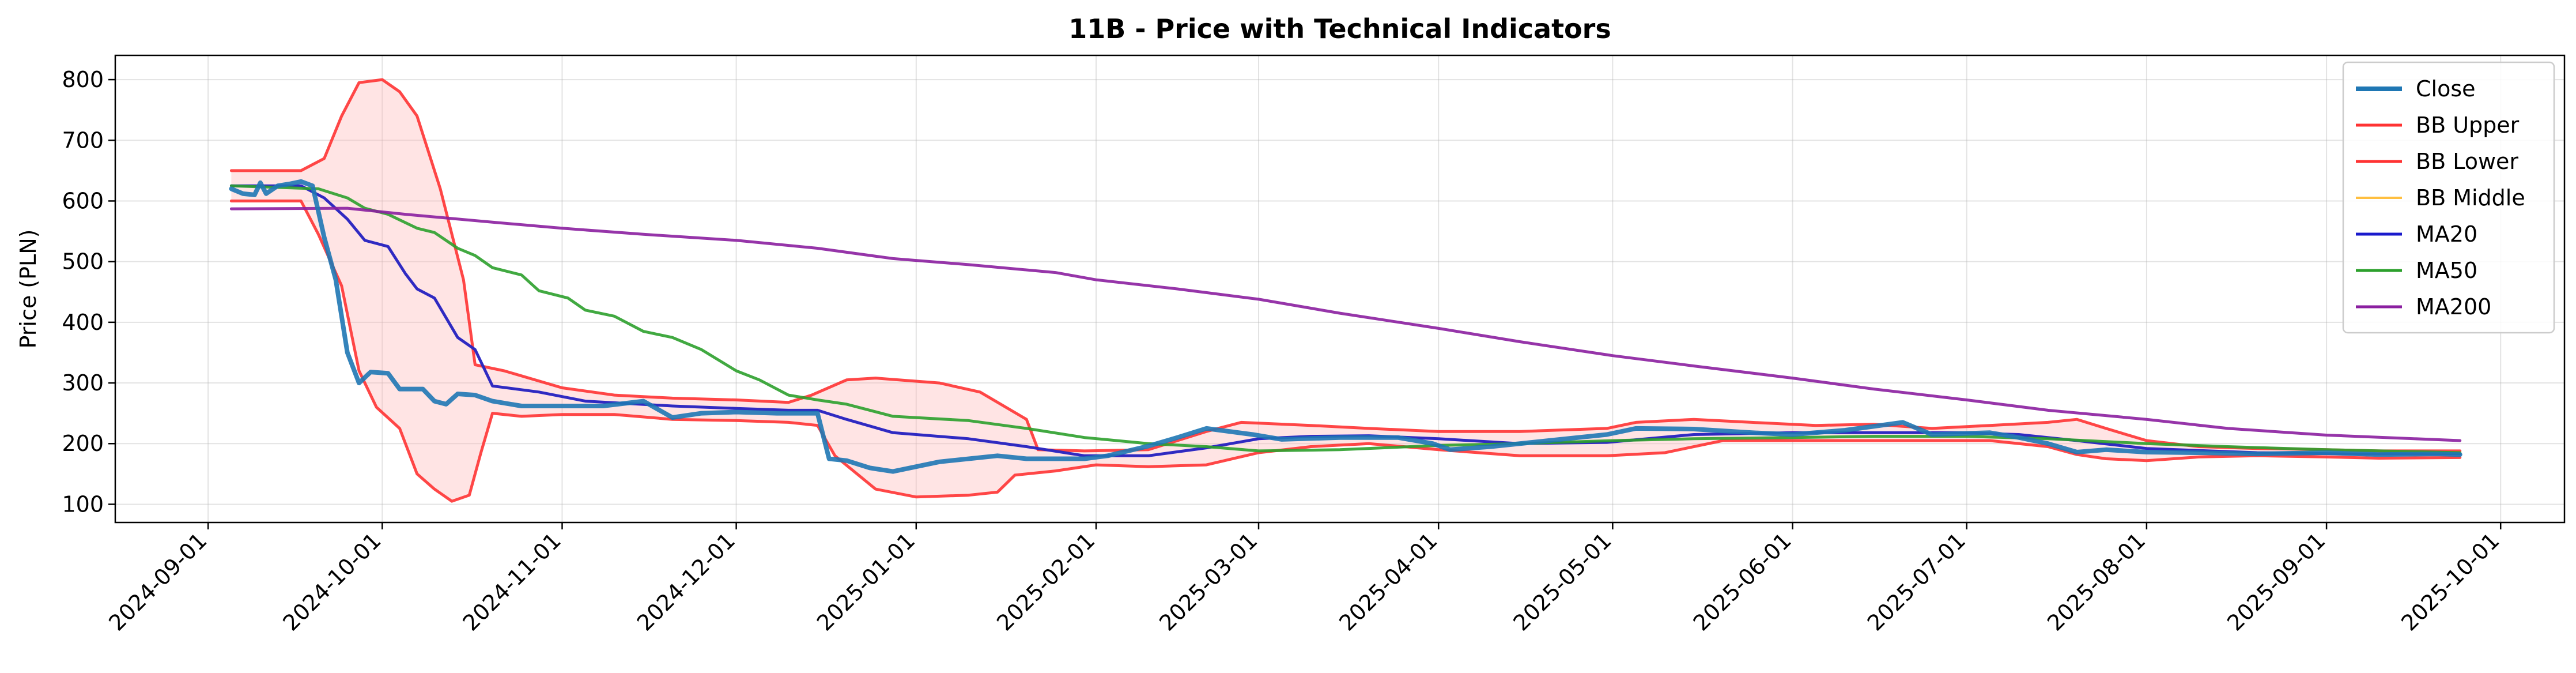  What do you see at coordinates (83, 504) in the screenshot?
I see `y-tick-label: 100` at bounding box center [83, 504].